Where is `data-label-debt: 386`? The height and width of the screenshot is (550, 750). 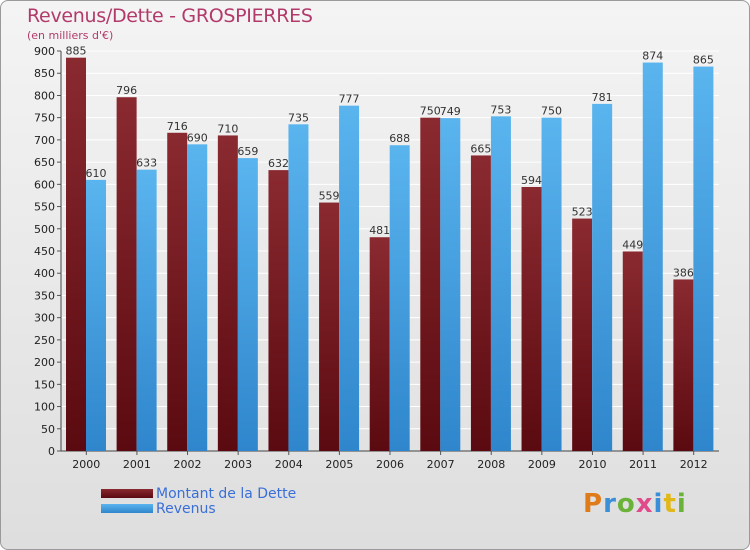
data-label-debt: 386 is located at coordinates (683, 272).